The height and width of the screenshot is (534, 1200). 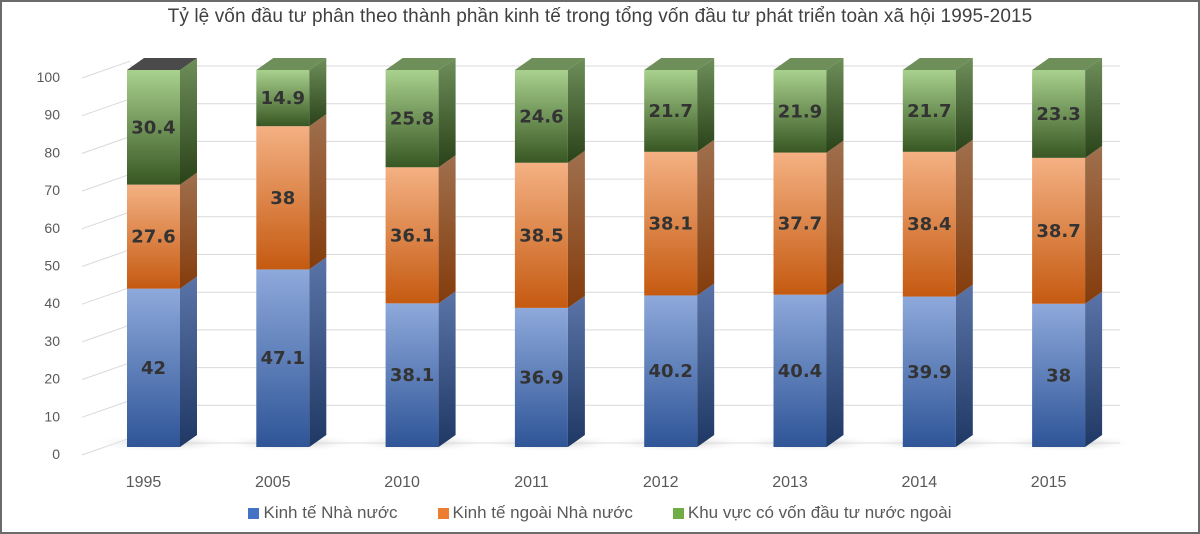 I want to click on stacked-bar-2011: 36.9 38.5 24.6, so click(x=549, y=252).